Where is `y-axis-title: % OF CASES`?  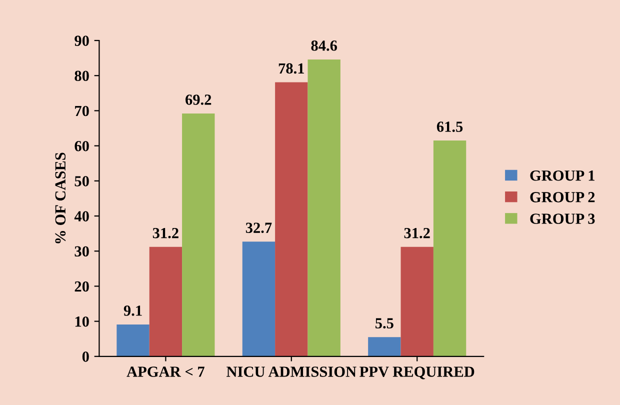
y-axis-title: % OF CASES is located at coordinates (60, 198).